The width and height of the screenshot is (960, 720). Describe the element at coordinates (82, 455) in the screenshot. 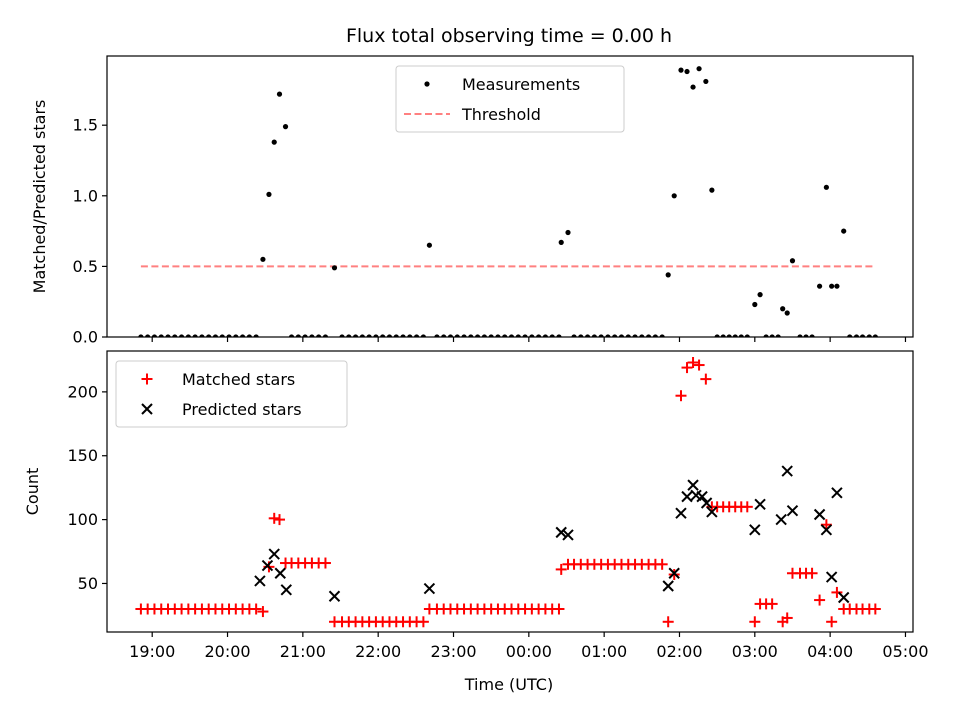

I see `y-tick-label: 150` at that location.